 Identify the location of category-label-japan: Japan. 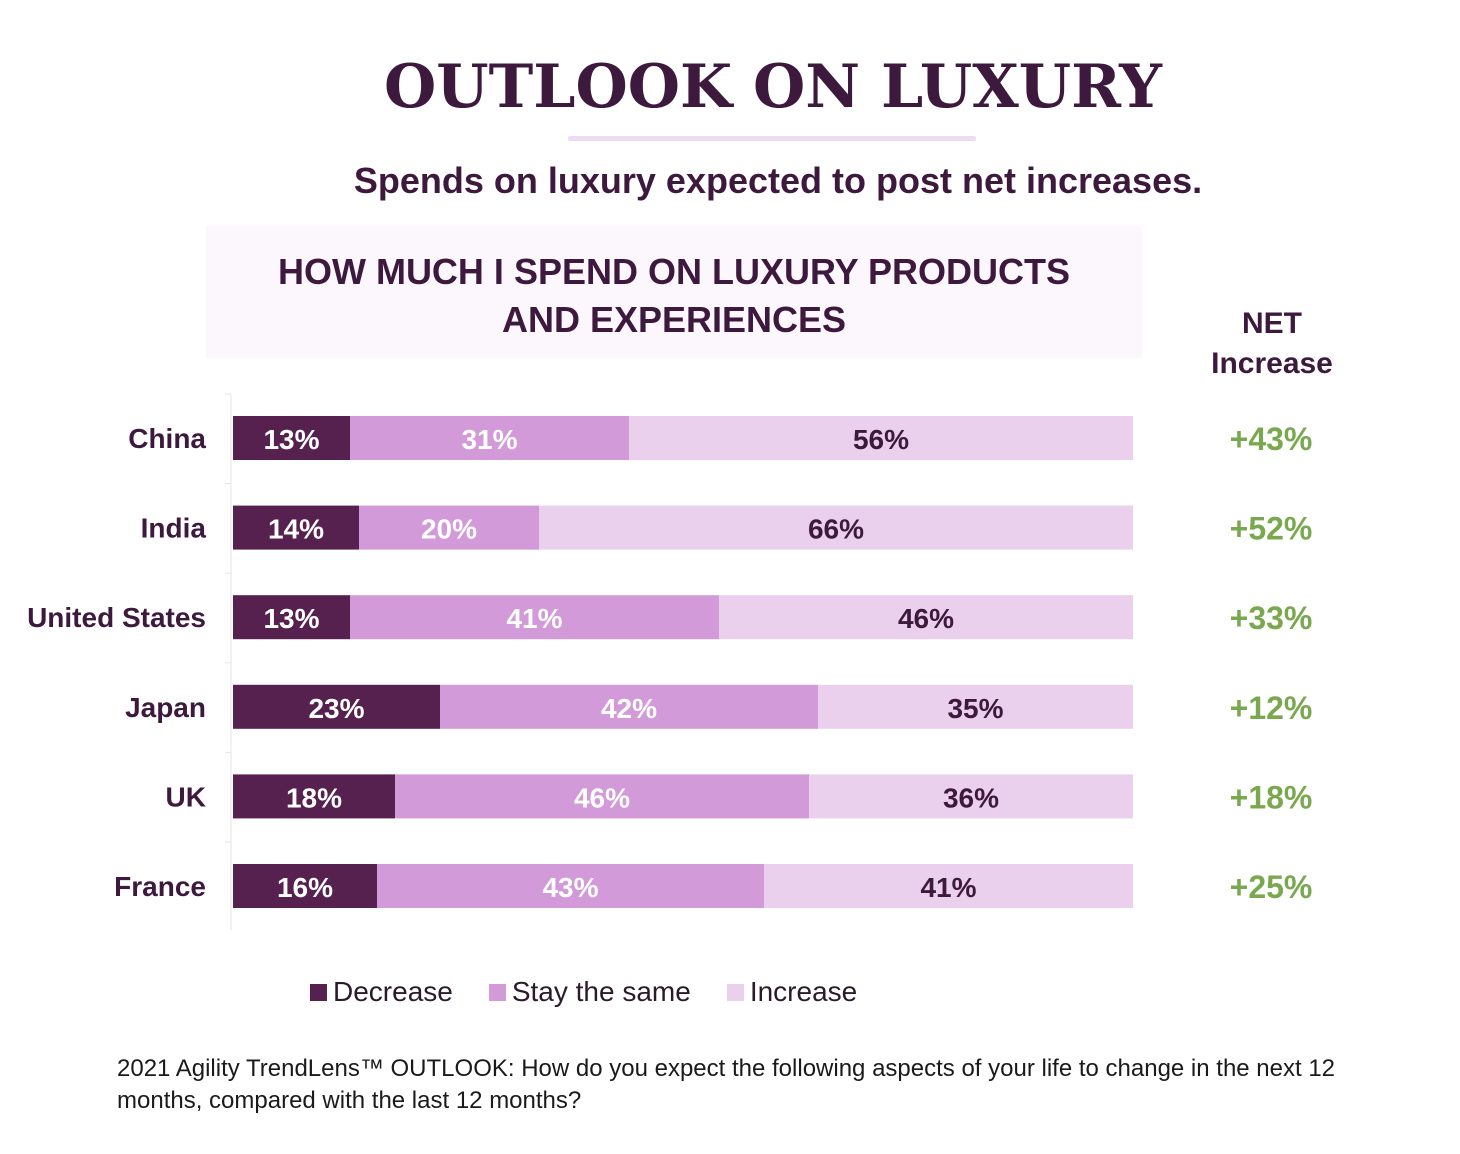
(165, 707).